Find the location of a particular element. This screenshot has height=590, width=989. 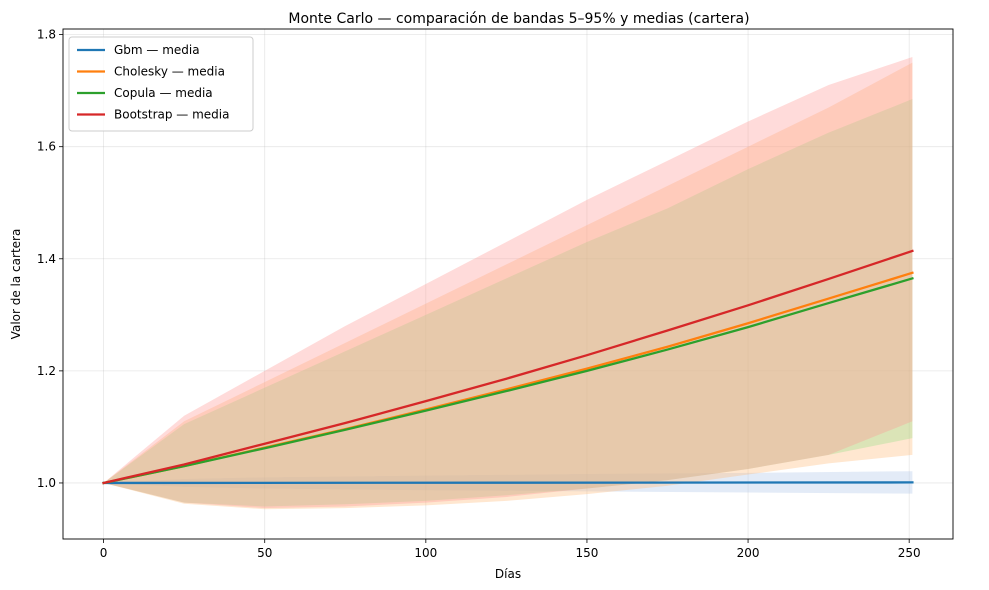

x-axis-label: Días is located at coordinates (508, 574).